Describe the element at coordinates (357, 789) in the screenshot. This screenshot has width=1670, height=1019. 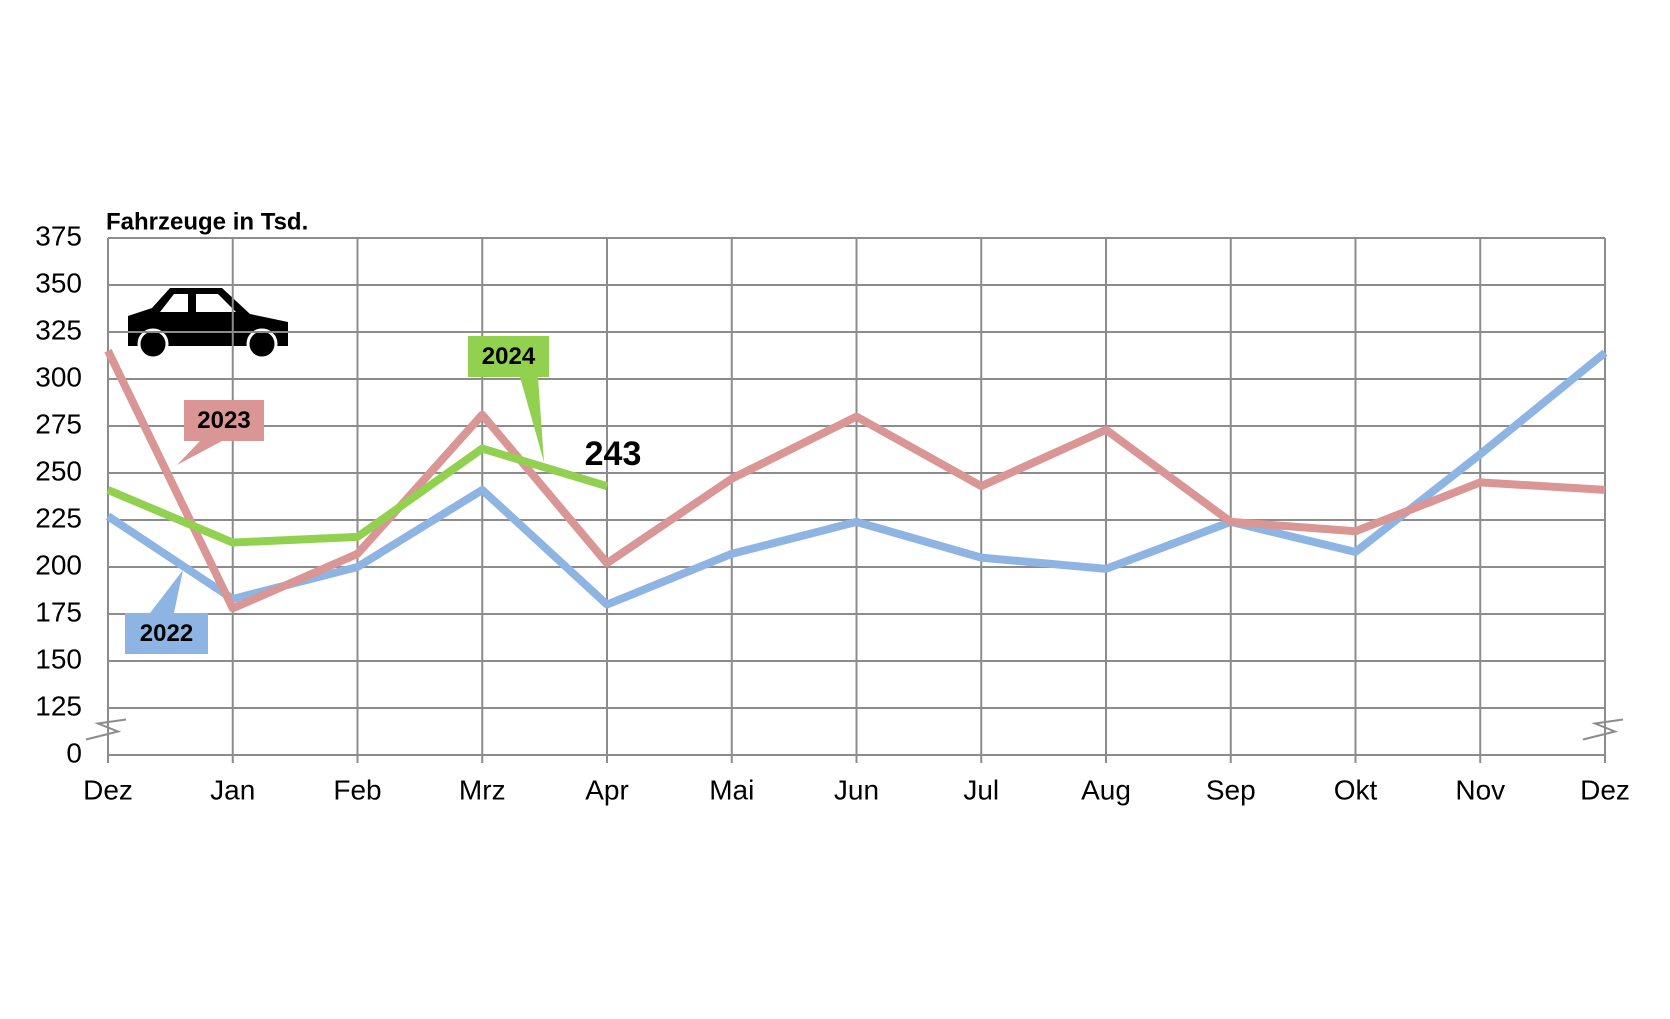
I see `x-tick-label: Feb` at that location.